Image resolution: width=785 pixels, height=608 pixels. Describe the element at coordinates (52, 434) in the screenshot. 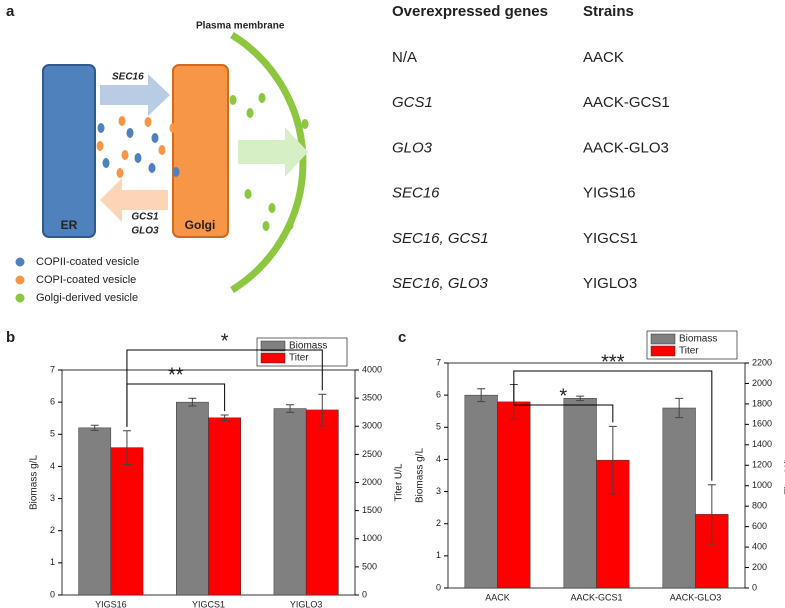

I see `y-tick-label: 5` at that location.